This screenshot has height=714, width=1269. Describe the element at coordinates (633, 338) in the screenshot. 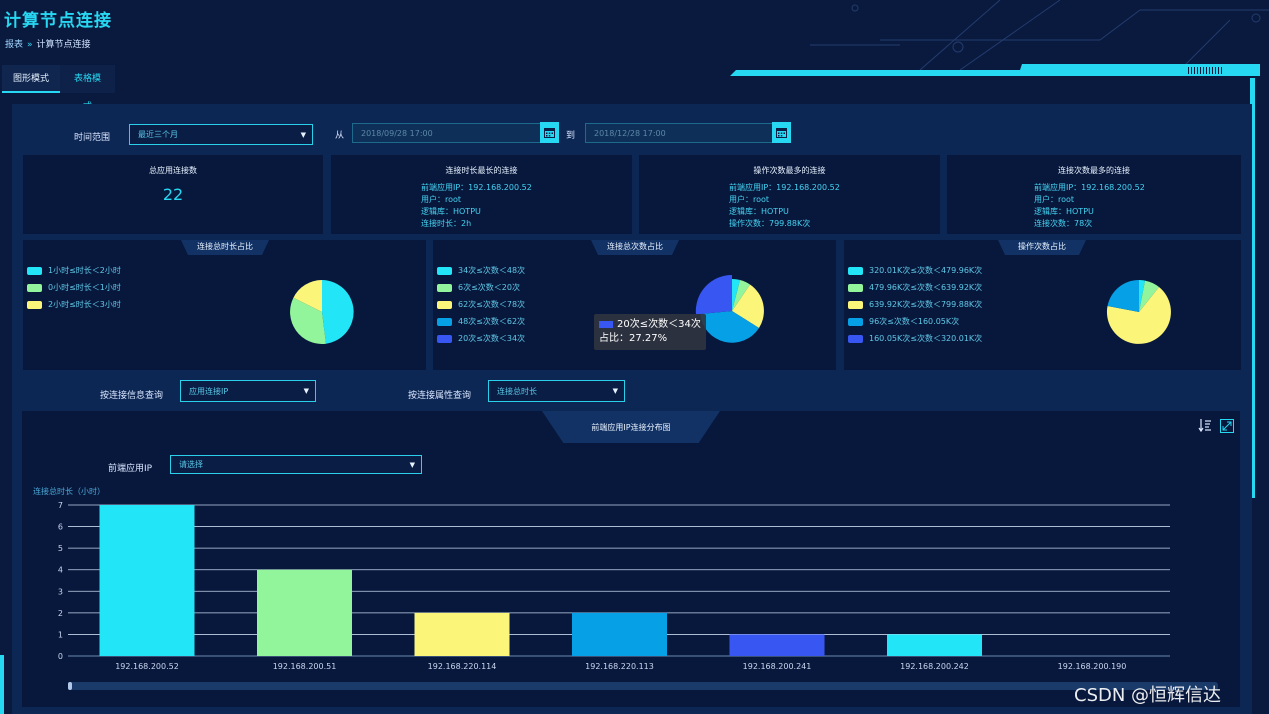

I see `tooltip-ratio: 占比：27.27%` at that location.